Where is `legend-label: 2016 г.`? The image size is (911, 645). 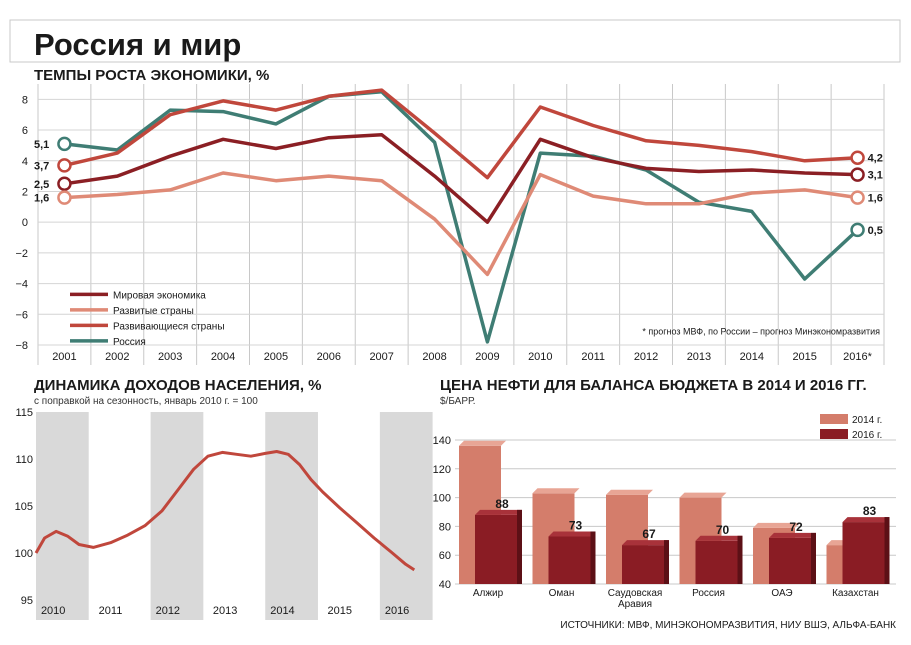 legend-label: 2016 г. is located at coordinates (867, 435).